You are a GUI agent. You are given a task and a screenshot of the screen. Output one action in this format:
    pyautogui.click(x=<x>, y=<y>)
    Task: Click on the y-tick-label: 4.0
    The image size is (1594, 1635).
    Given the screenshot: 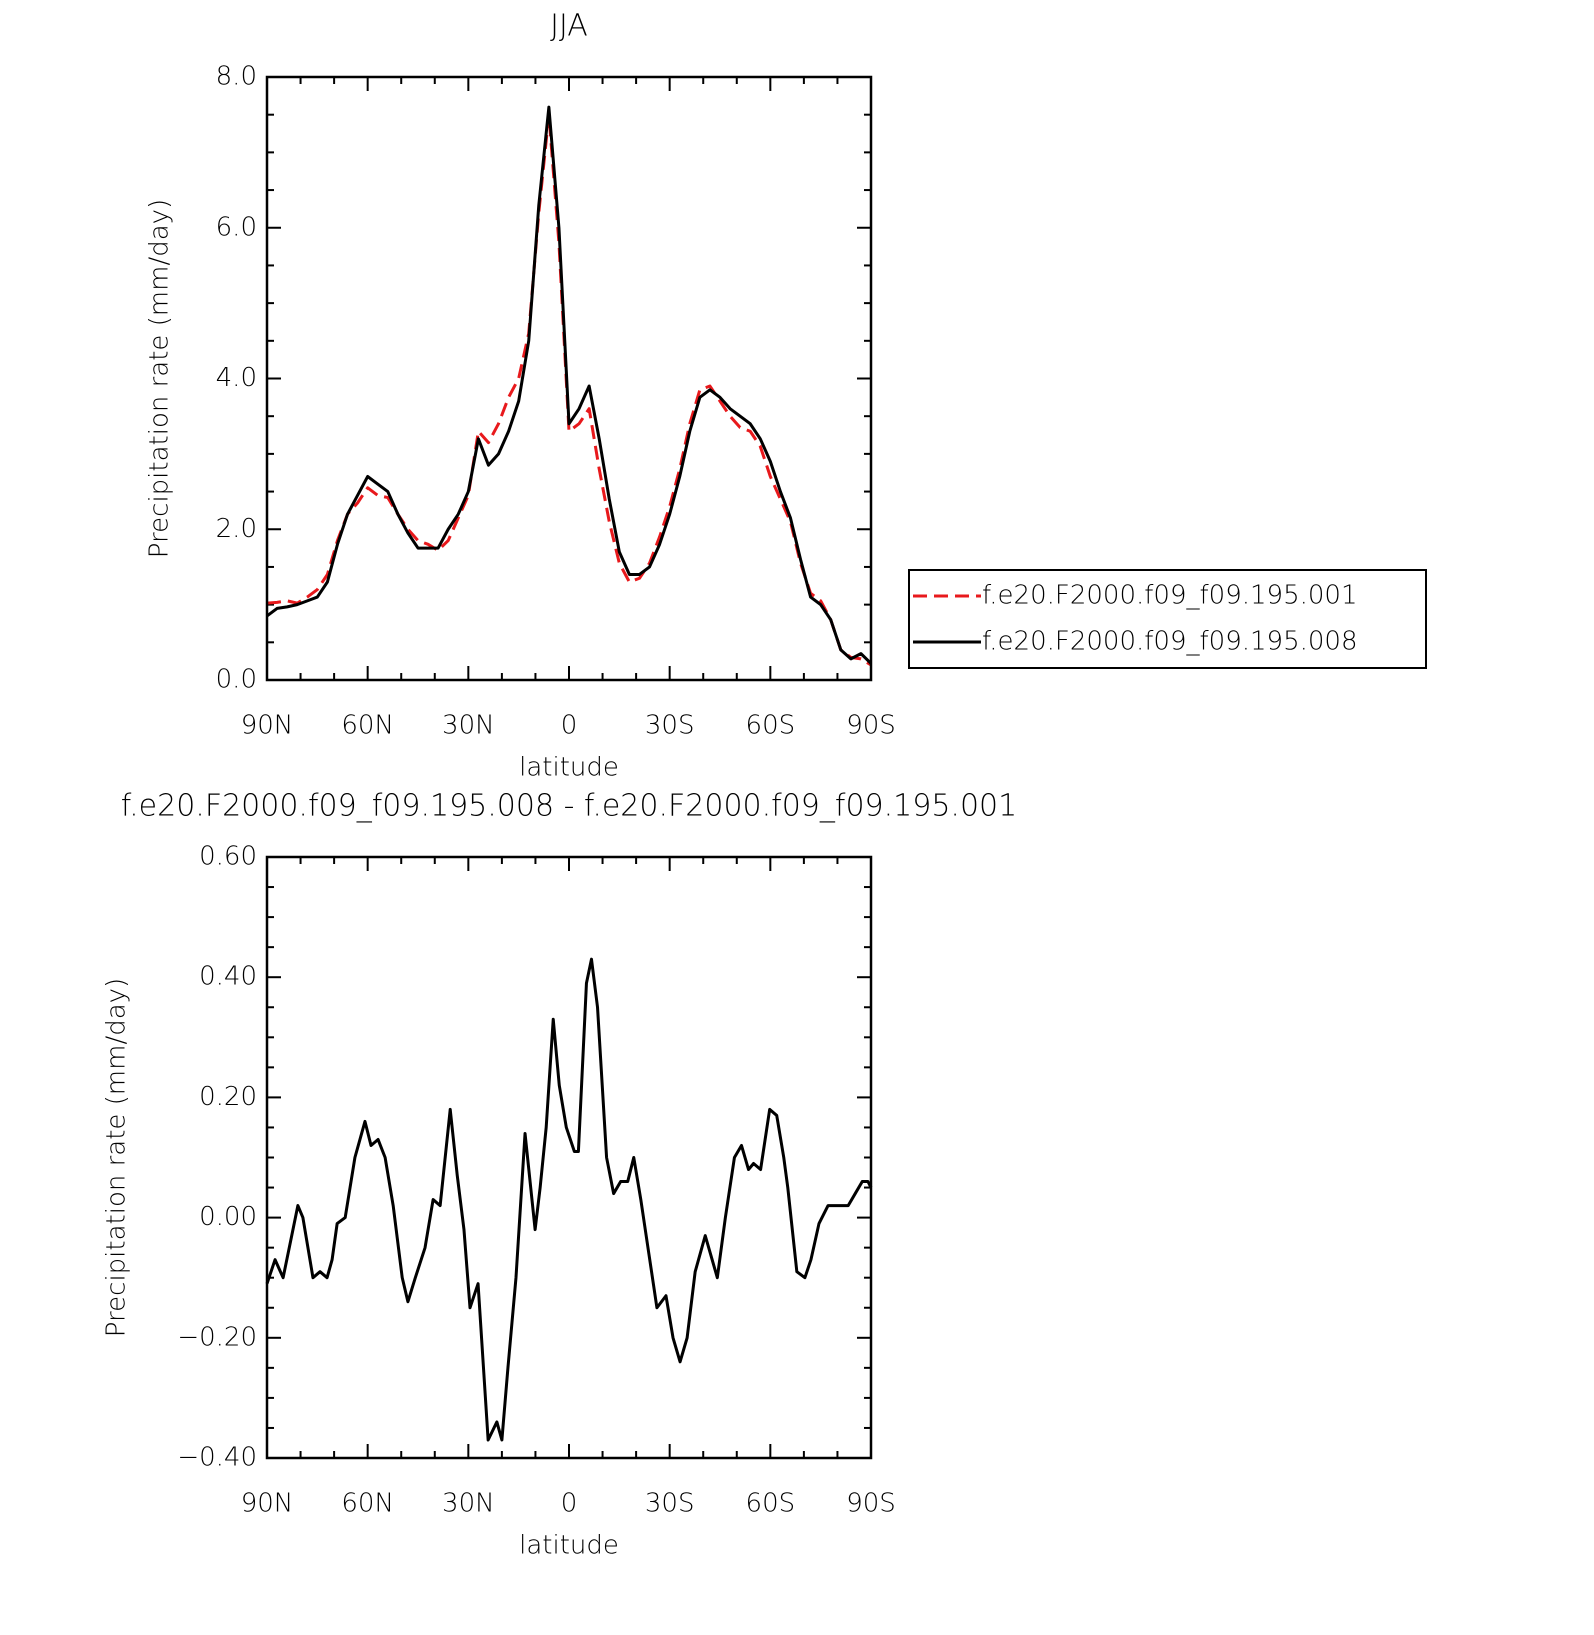 What is the action you would take?
    pyautogui.click(x=236, y=378)
    